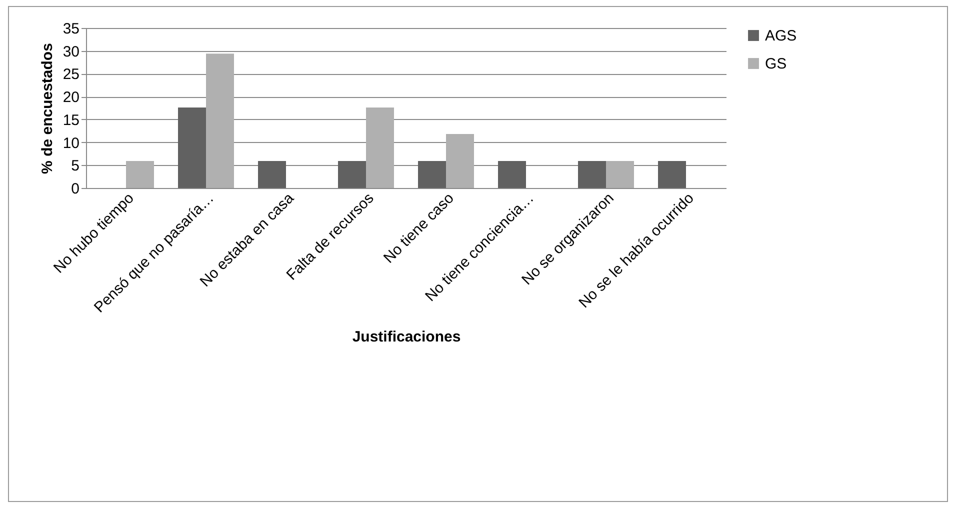  What do you see at coordinates (781, 36) in the screenshot?
I see `legend-label: AGS` at bounding box center [781, 36].